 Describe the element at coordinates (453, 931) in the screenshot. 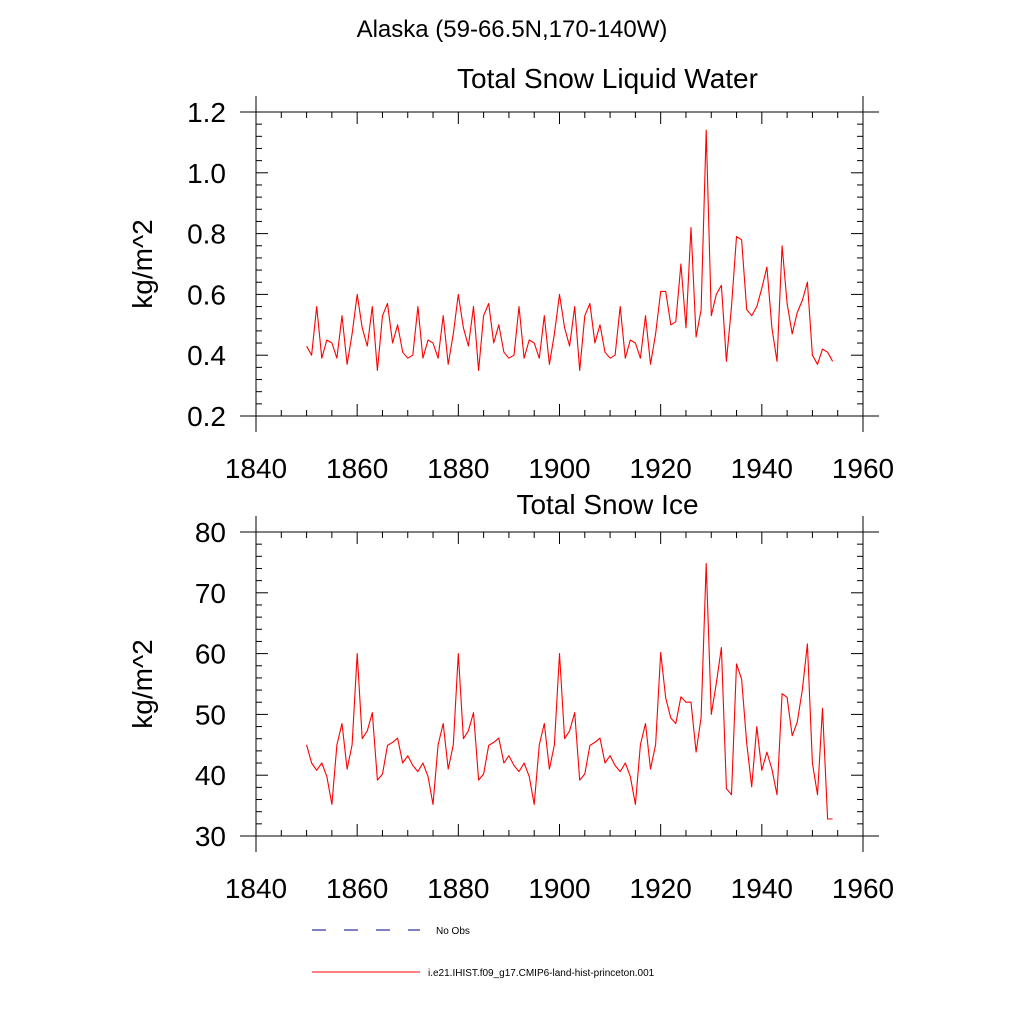

I see `legend-label-no-obs: No Obs` at that location.